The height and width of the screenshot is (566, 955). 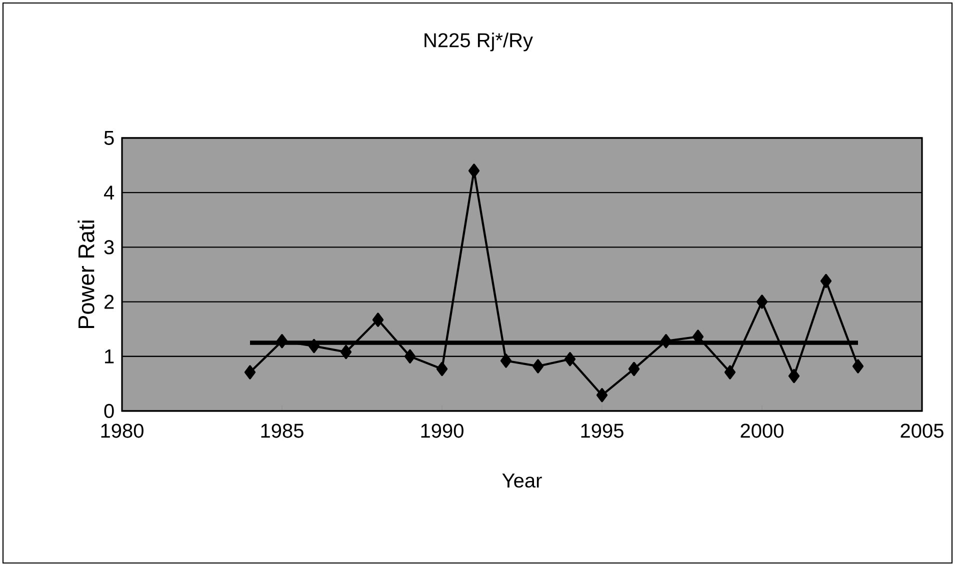 What do you see at coordinates (282, 431) in the screenshot?
I see `x-tick-label: 1985` at bounding box center [282, 431].